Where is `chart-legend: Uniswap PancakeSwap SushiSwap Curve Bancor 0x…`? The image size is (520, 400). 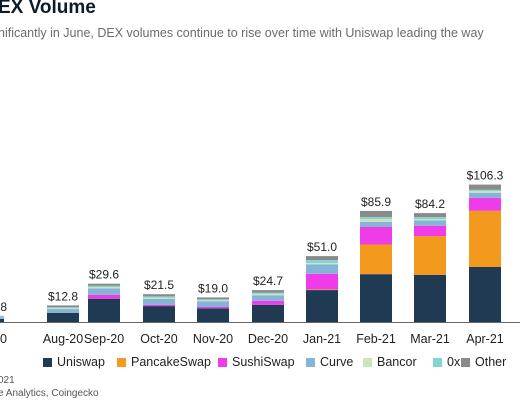 chart-legend: Uniswap PancakeSwap SushiSwap Curve Bancor 0x… is located at coordinates (260, 363).